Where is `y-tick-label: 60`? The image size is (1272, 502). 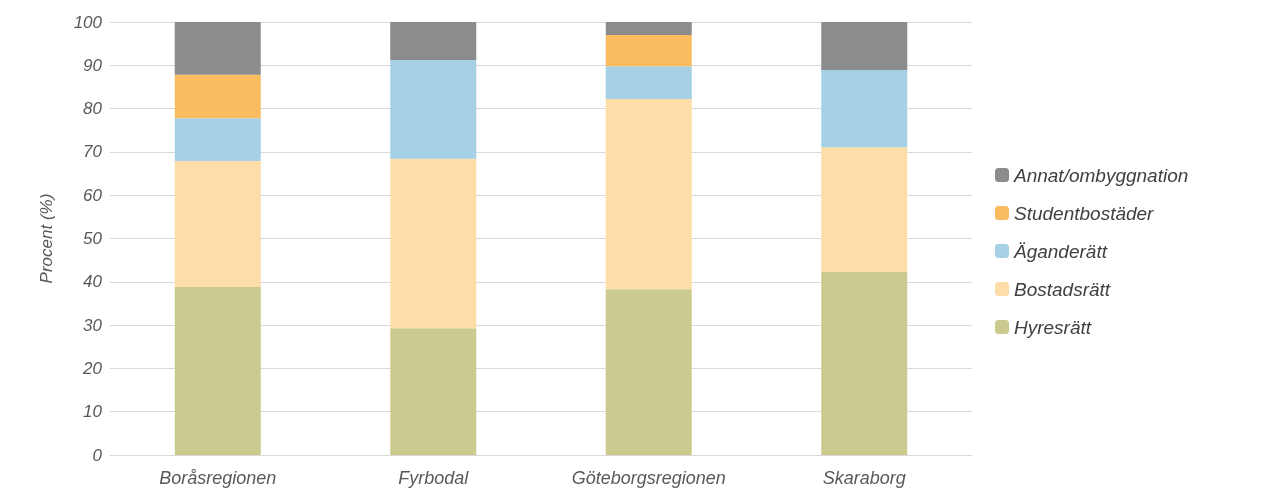 y-tick-label: 60 is located at coordinates (93, 195).